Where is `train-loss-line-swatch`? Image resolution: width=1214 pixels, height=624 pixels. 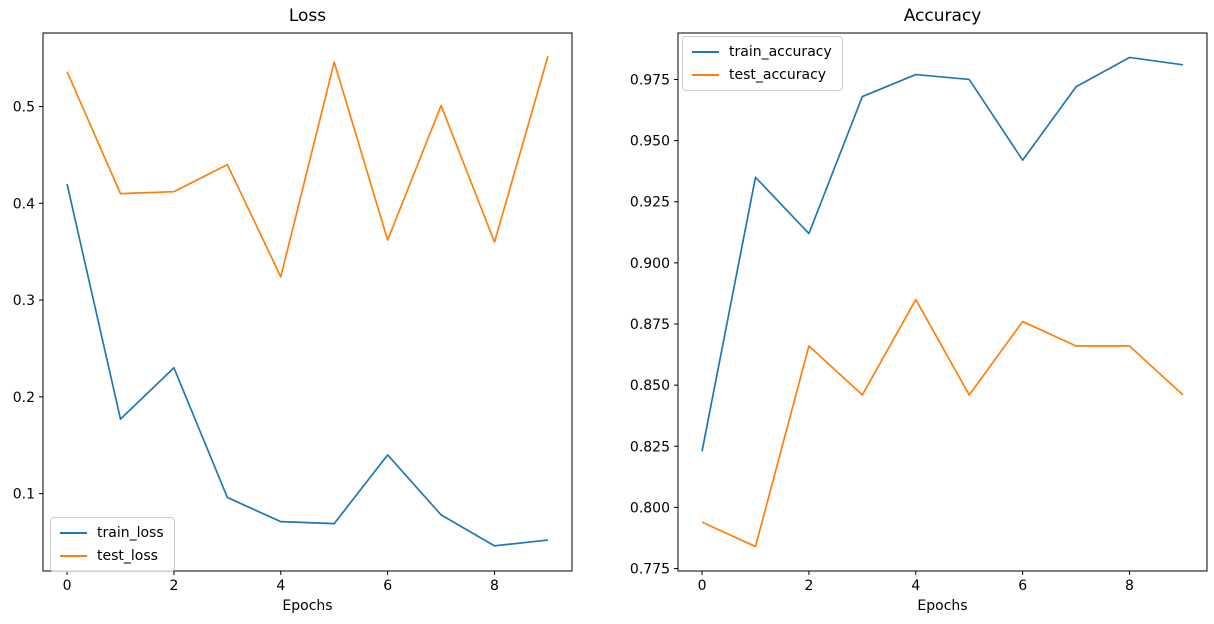
train-loss-line-swatch is located at coordinates (73, 533).